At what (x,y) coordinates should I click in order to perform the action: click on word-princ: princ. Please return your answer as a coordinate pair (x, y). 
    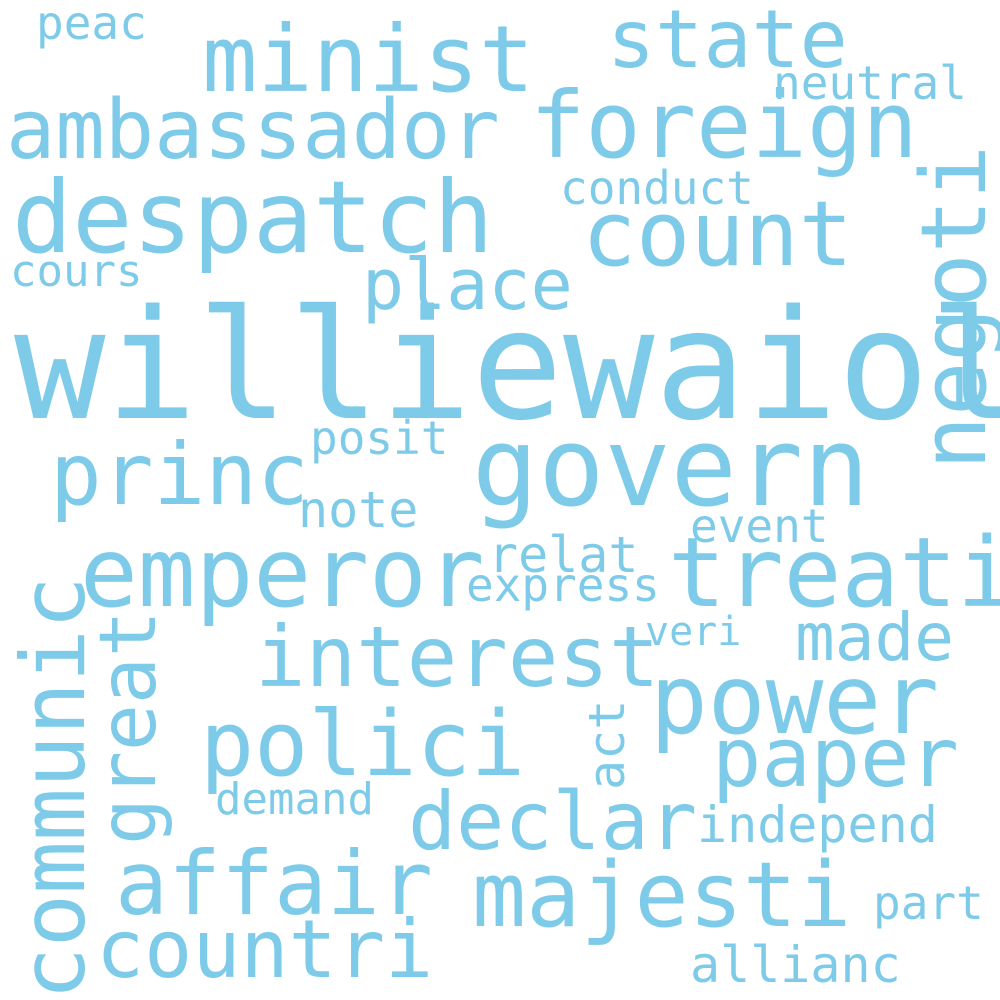
    Looking at the image, I should click on (179, 475).